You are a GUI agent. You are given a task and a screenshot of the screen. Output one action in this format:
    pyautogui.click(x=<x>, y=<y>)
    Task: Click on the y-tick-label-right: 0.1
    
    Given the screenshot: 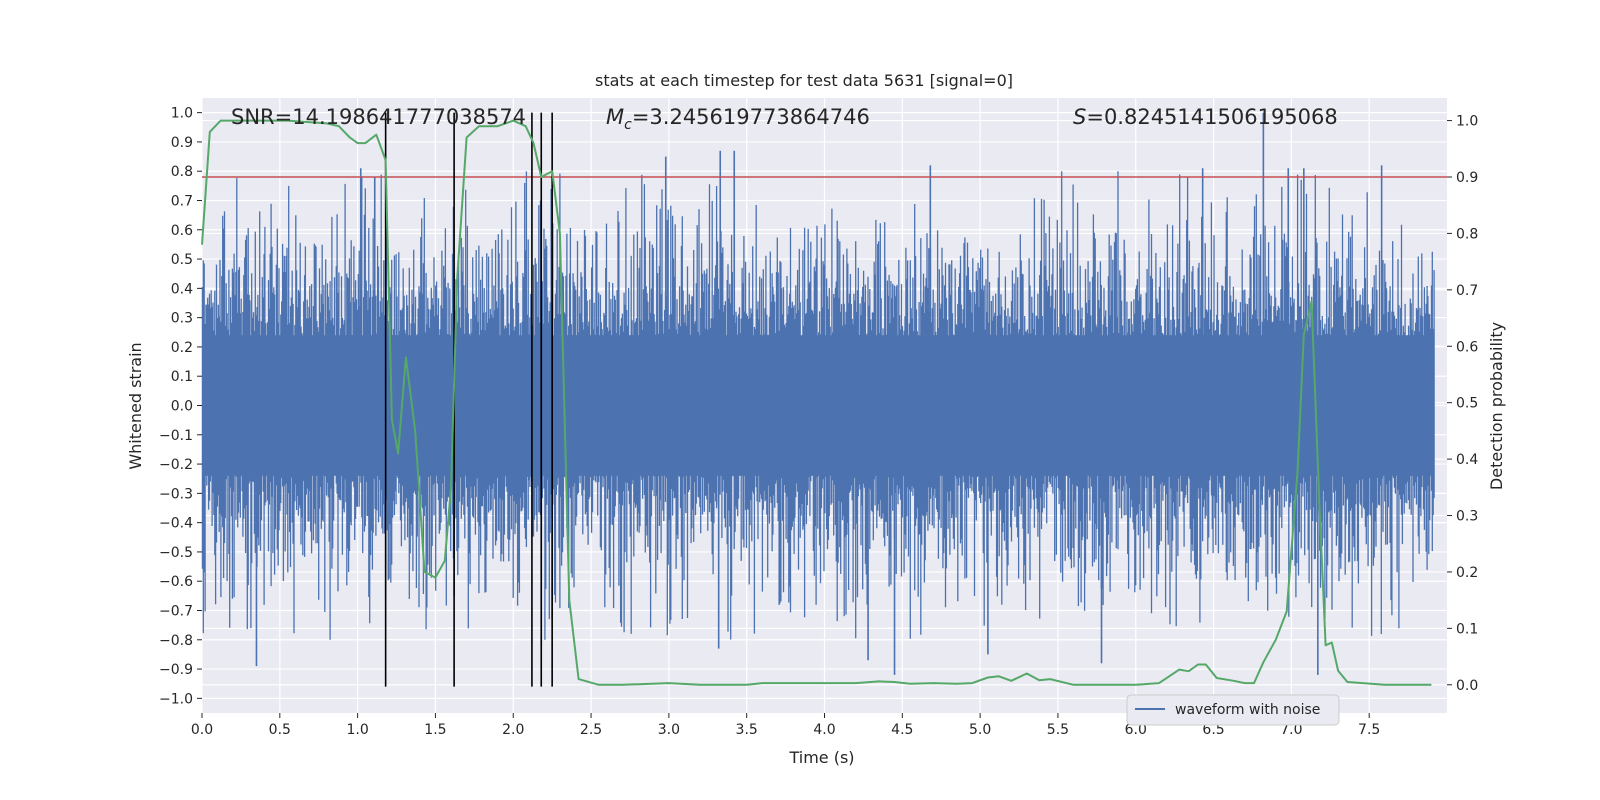 What is the action you would take?
    pyautogui.click(x=1467, y=629)
    